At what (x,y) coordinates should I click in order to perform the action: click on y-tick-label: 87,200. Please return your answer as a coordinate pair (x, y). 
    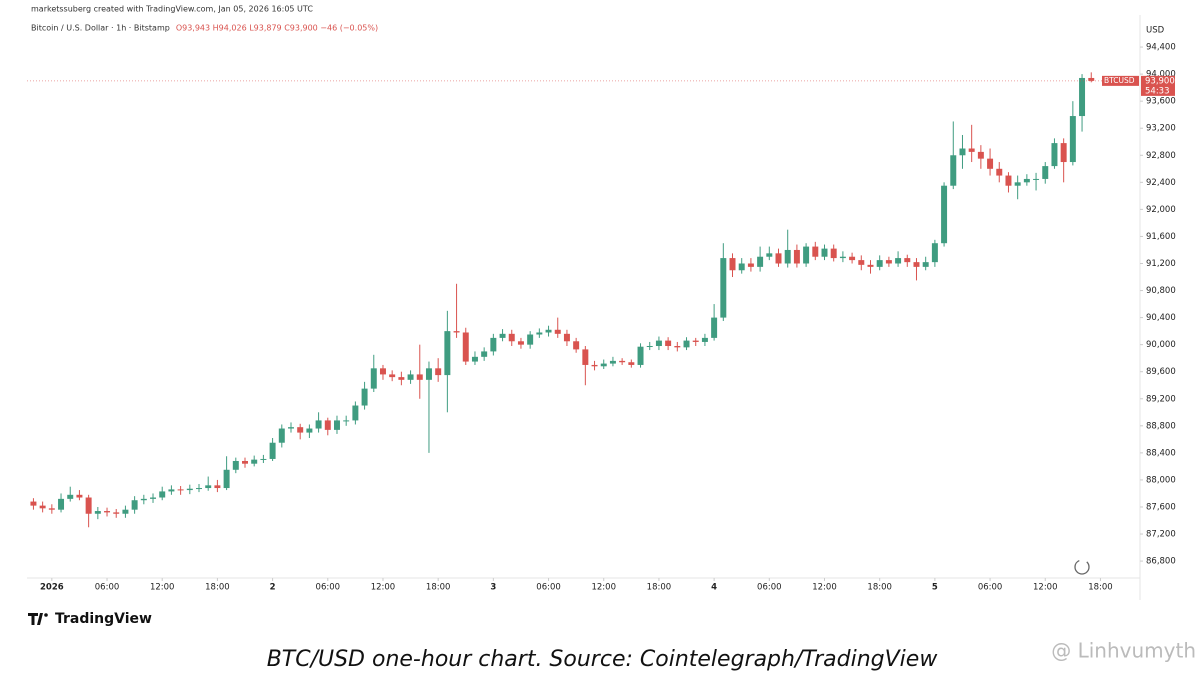
    Looking at the image, I should click on (1161, 535).